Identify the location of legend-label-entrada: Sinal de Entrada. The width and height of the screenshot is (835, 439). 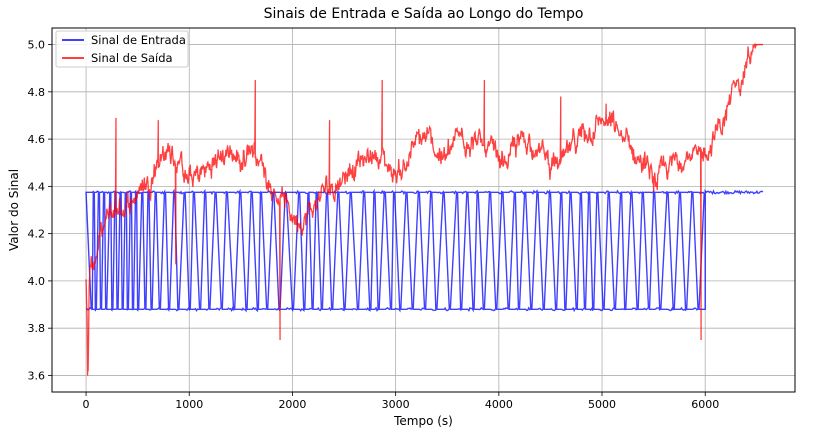
(138, 40).